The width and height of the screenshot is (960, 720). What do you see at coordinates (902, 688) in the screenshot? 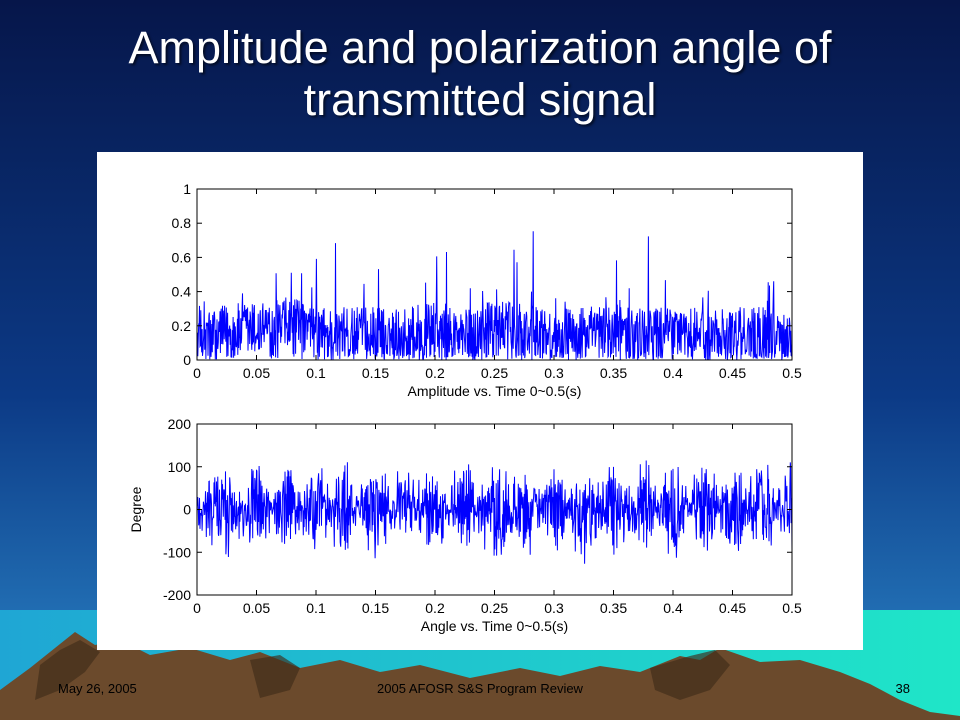
I see `footer-page-number: 38` at bounding box center [902, 688].